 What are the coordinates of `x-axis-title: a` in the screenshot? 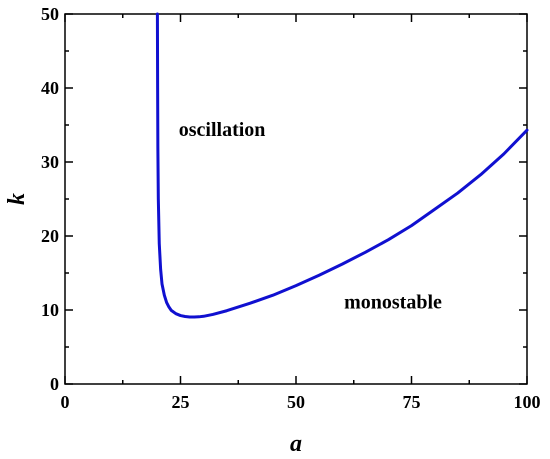 It's located at (296, 444).